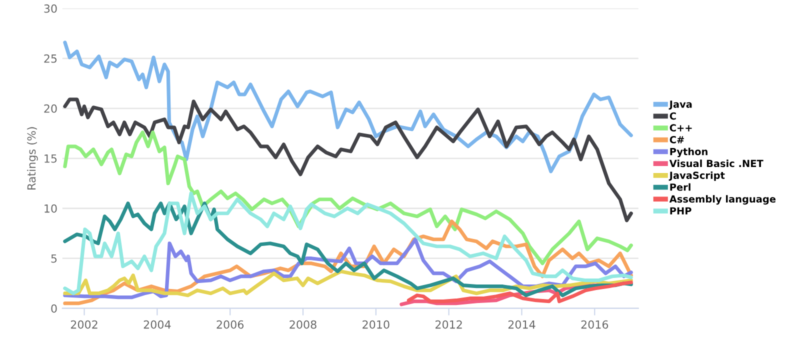  What do you see at coordinates (673, 116) in the screenshot?
I see `legend-label: C` at bounding box center [673, 116].